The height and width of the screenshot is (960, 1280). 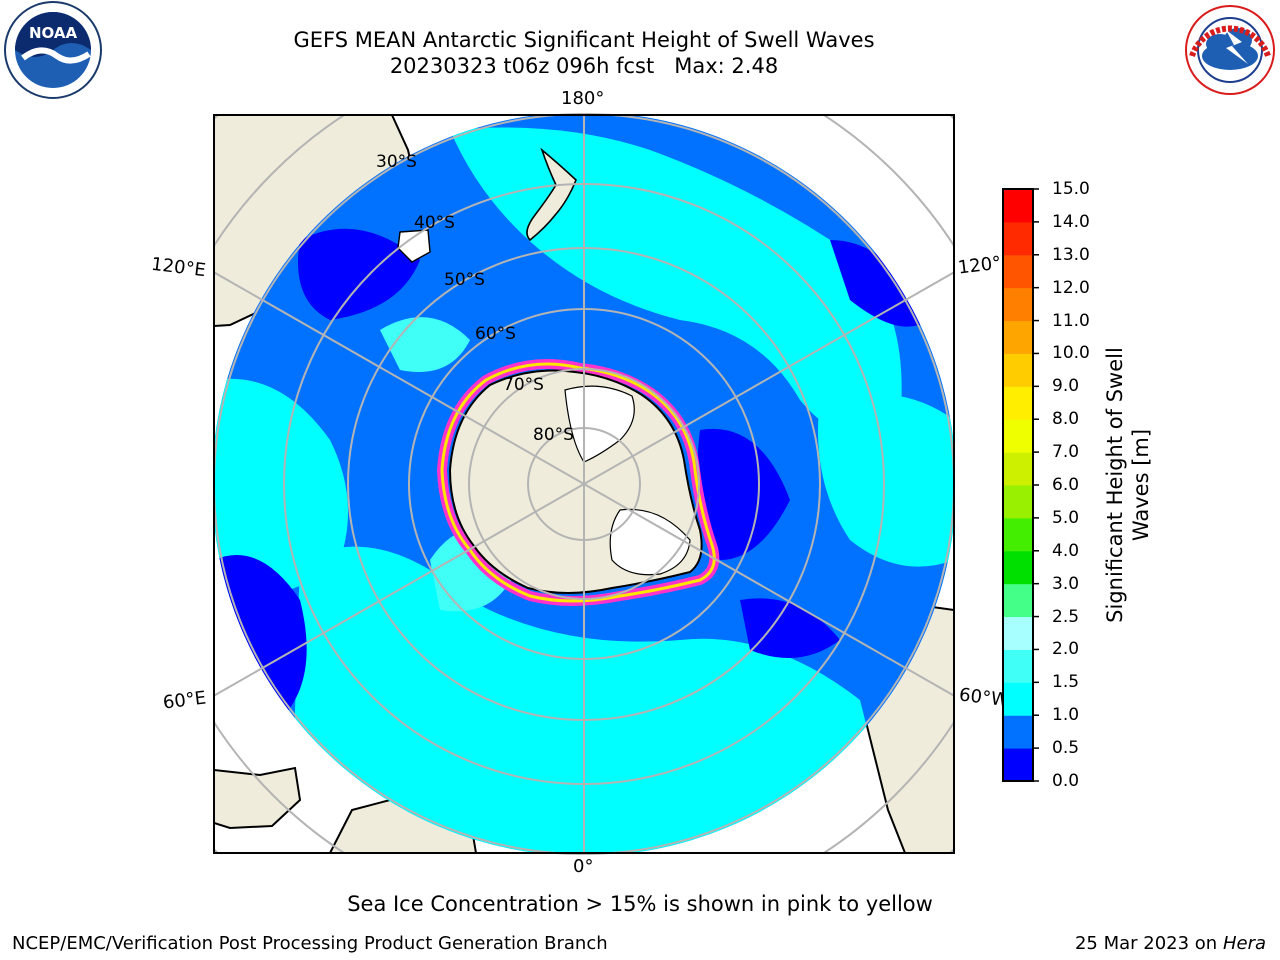 What do you see at coordinates (578, 482) in the screenshot?
I see `sea-ice-edge-inner` at bounding box center [578, 482].